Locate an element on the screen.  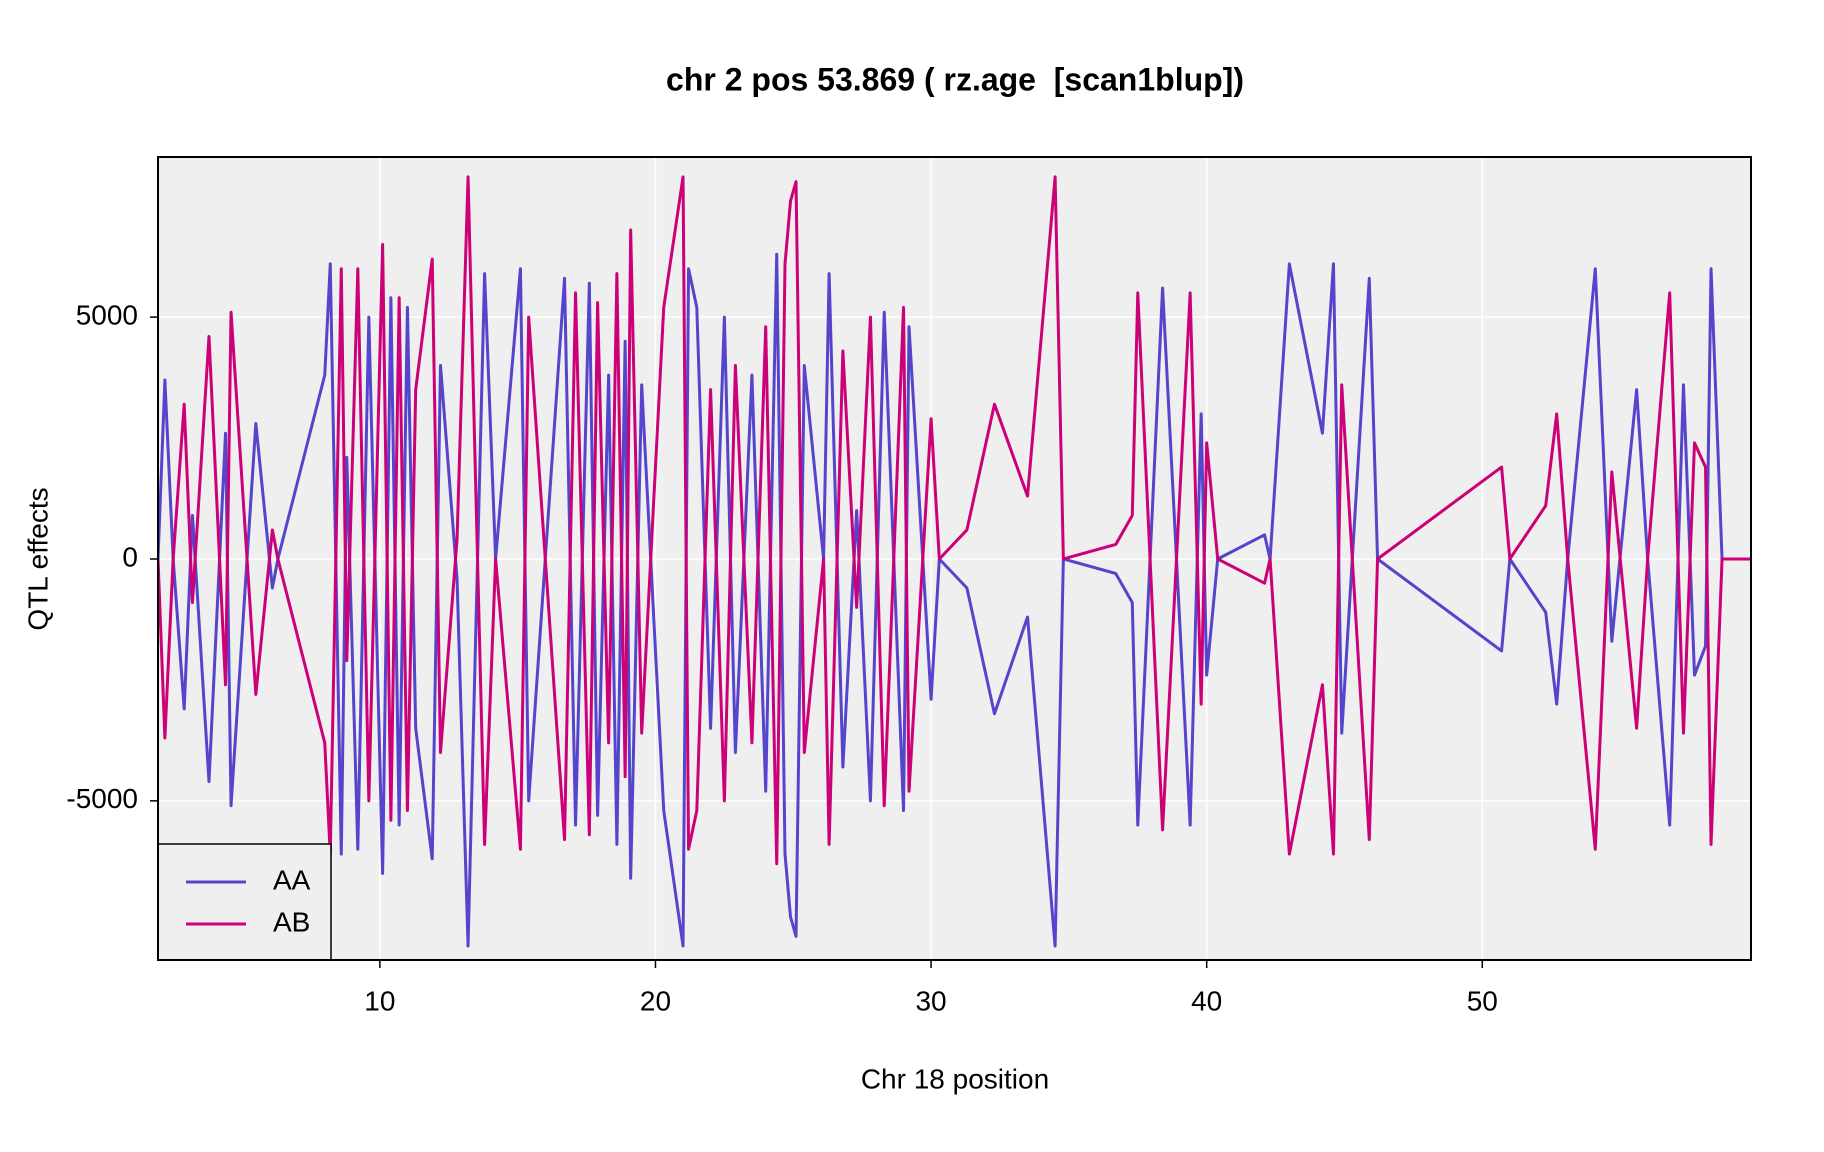
x-tick-label: 40 is located at coordinates (1206, 1000).